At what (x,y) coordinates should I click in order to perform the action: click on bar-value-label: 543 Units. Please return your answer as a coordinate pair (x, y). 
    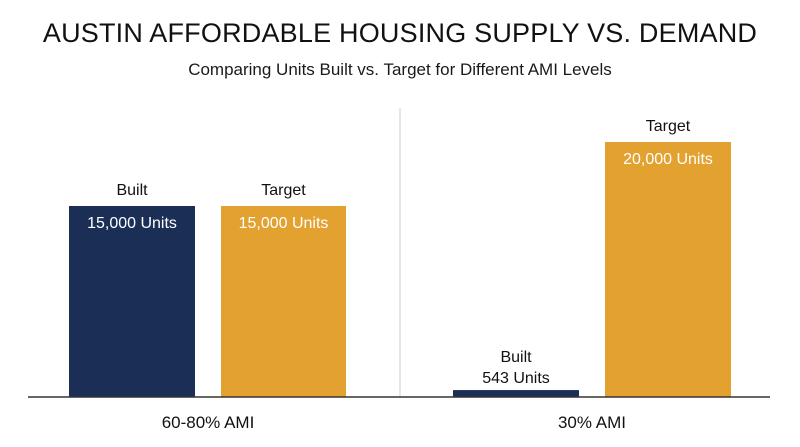
    Looking at the image, I should click on (516, 378).